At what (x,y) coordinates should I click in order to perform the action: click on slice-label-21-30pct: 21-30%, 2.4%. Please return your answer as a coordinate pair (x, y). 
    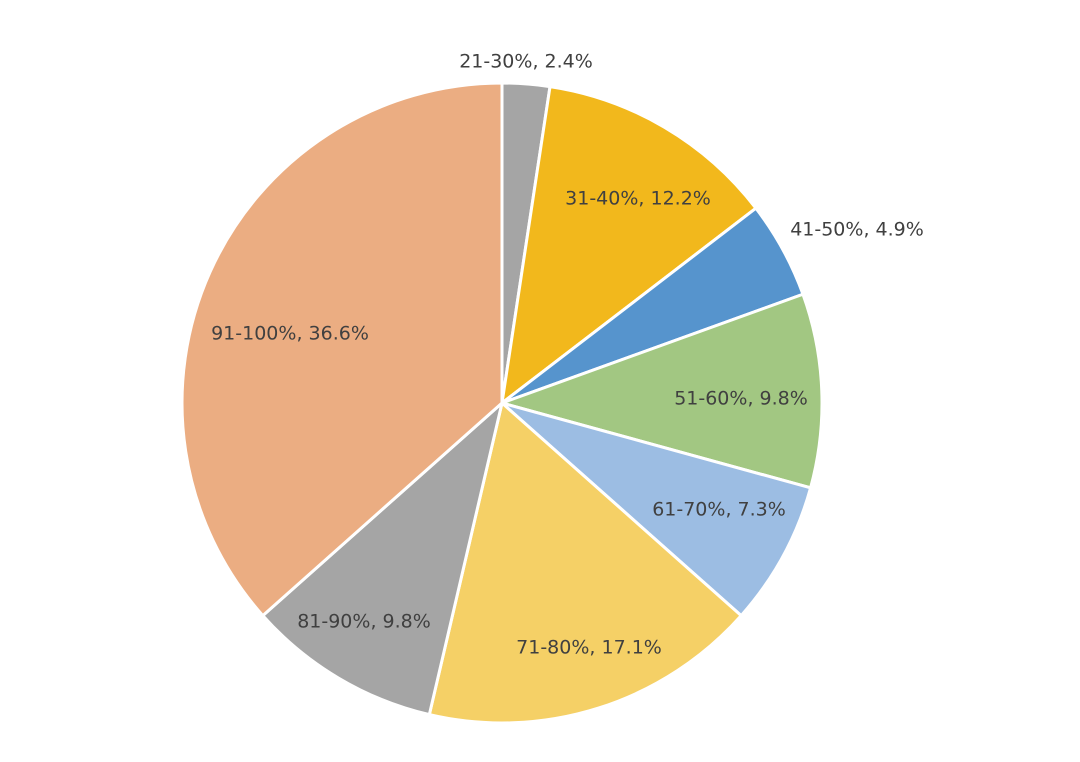
    Looking at the image, I should click on (526, 62).